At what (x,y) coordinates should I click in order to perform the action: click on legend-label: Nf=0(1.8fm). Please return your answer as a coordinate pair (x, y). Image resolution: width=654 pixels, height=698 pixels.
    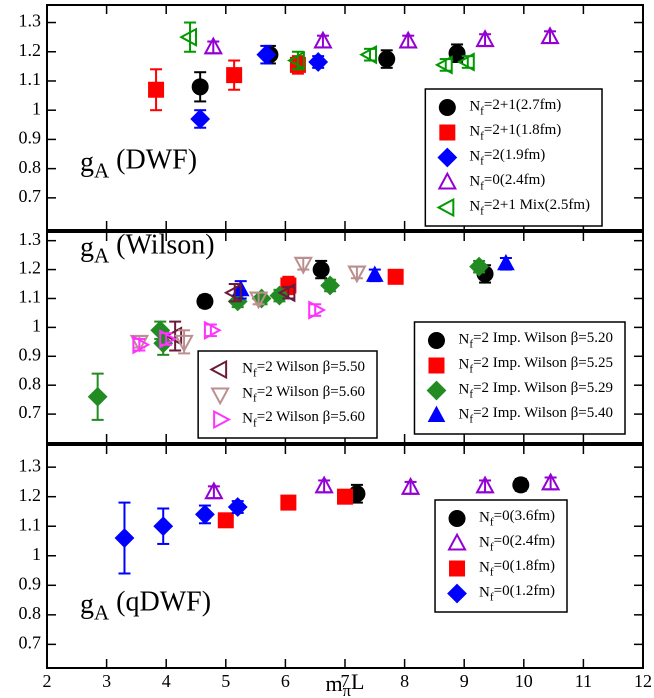
    Looking at the image, I should click on (517, 568).